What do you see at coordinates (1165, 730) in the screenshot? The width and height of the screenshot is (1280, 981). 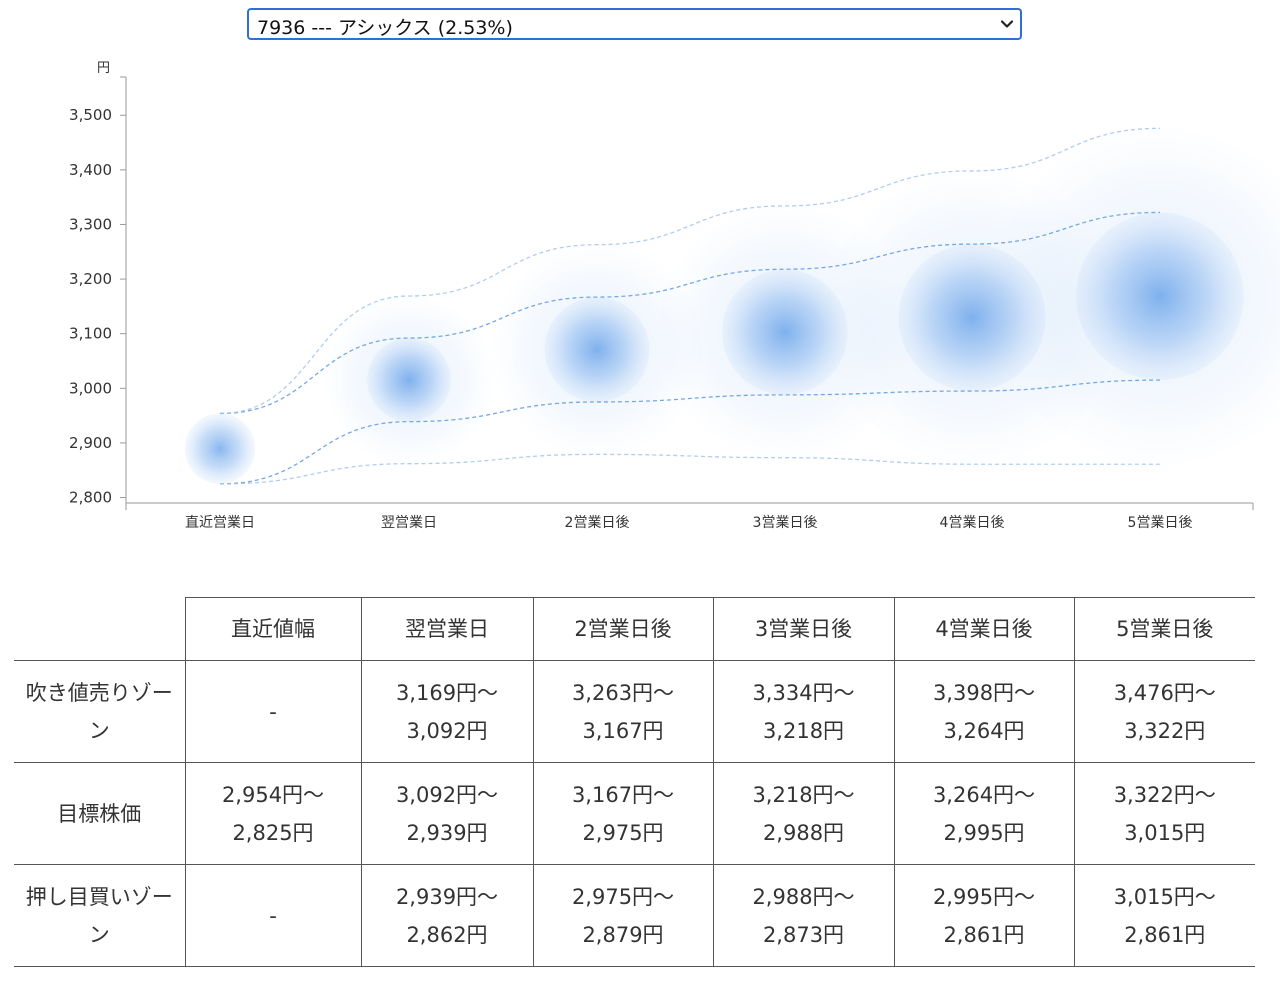 I see `cell-lower: 3,322円` at bounding box center [1165, 730].